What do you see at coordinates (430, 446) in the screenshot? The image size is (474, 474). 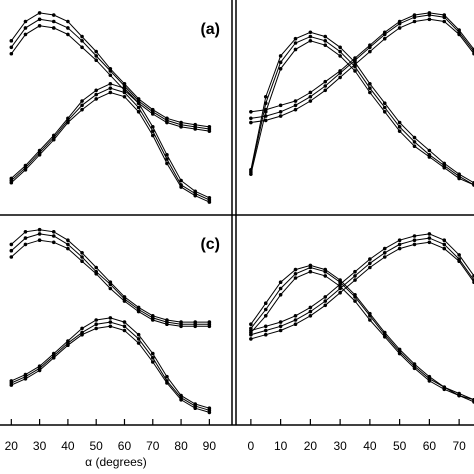 I see `x-tick-label: 60` at bounding box center [430, 446].